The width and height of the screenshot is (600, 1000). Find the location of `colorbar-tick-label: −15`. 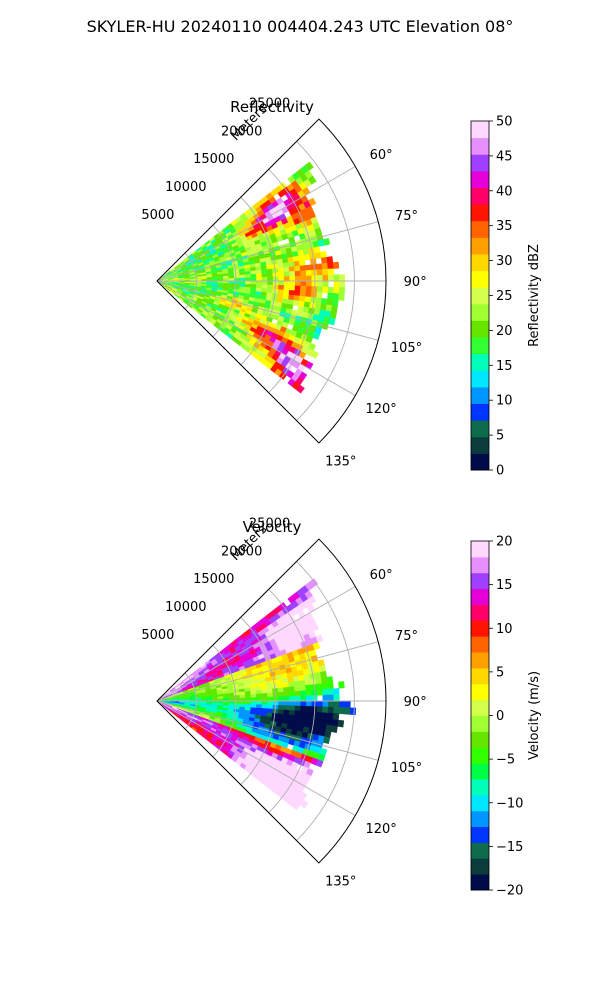

colorbar-tick-label: −15 is located at coordinates (509, 847).